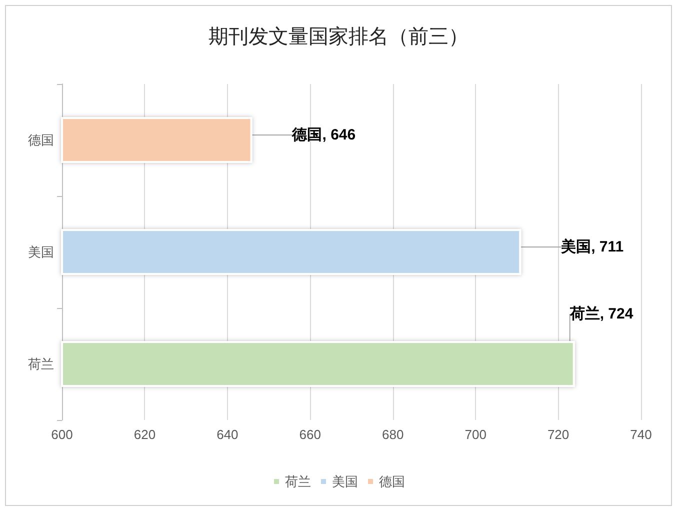 The image size is (677, 511). I want to click on legend-label: 荷兰, so click(298, 481).